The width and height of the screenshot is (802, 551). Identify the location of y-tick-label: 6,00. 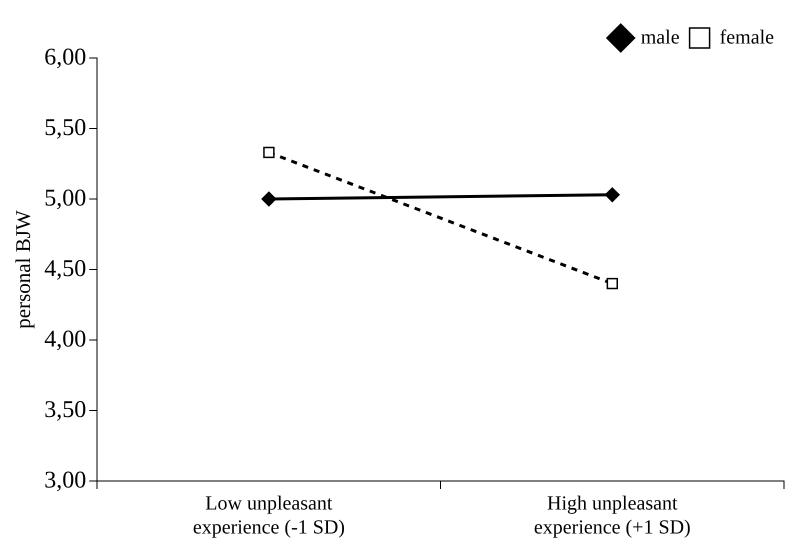
(65, 57).